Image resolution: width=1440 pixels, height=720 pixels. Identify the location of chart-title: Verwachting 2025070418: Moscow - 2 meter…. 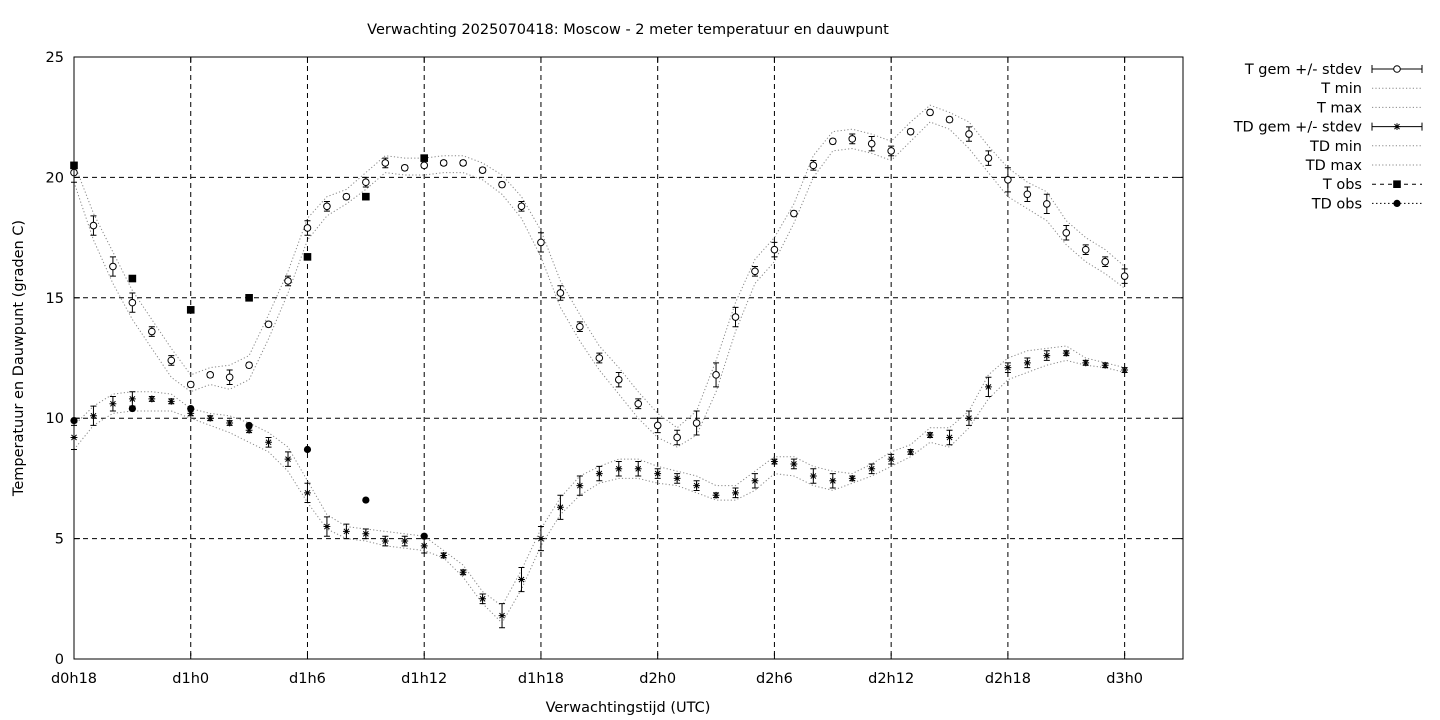
(628, 30).